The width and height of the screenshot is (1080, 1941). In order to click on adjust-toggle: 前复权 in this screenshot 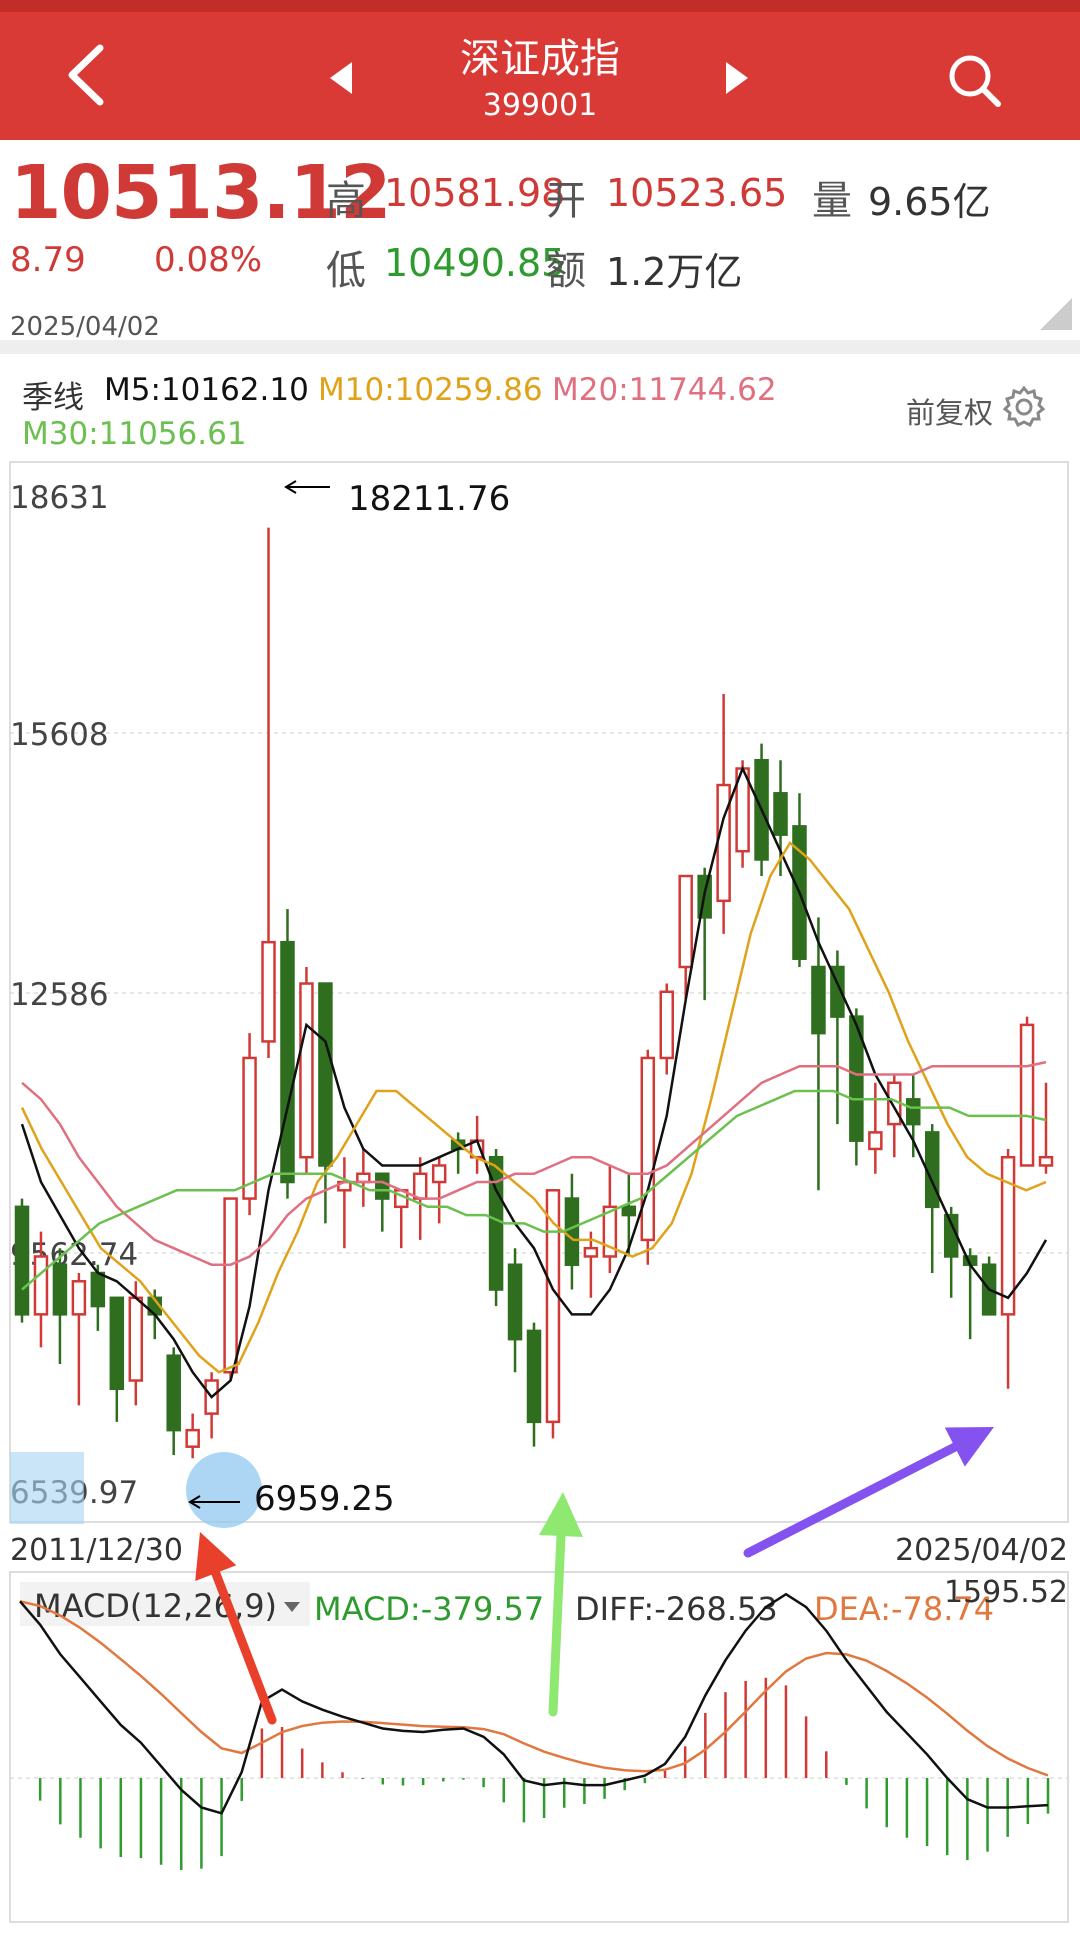, I will do `click(950, 413)`.